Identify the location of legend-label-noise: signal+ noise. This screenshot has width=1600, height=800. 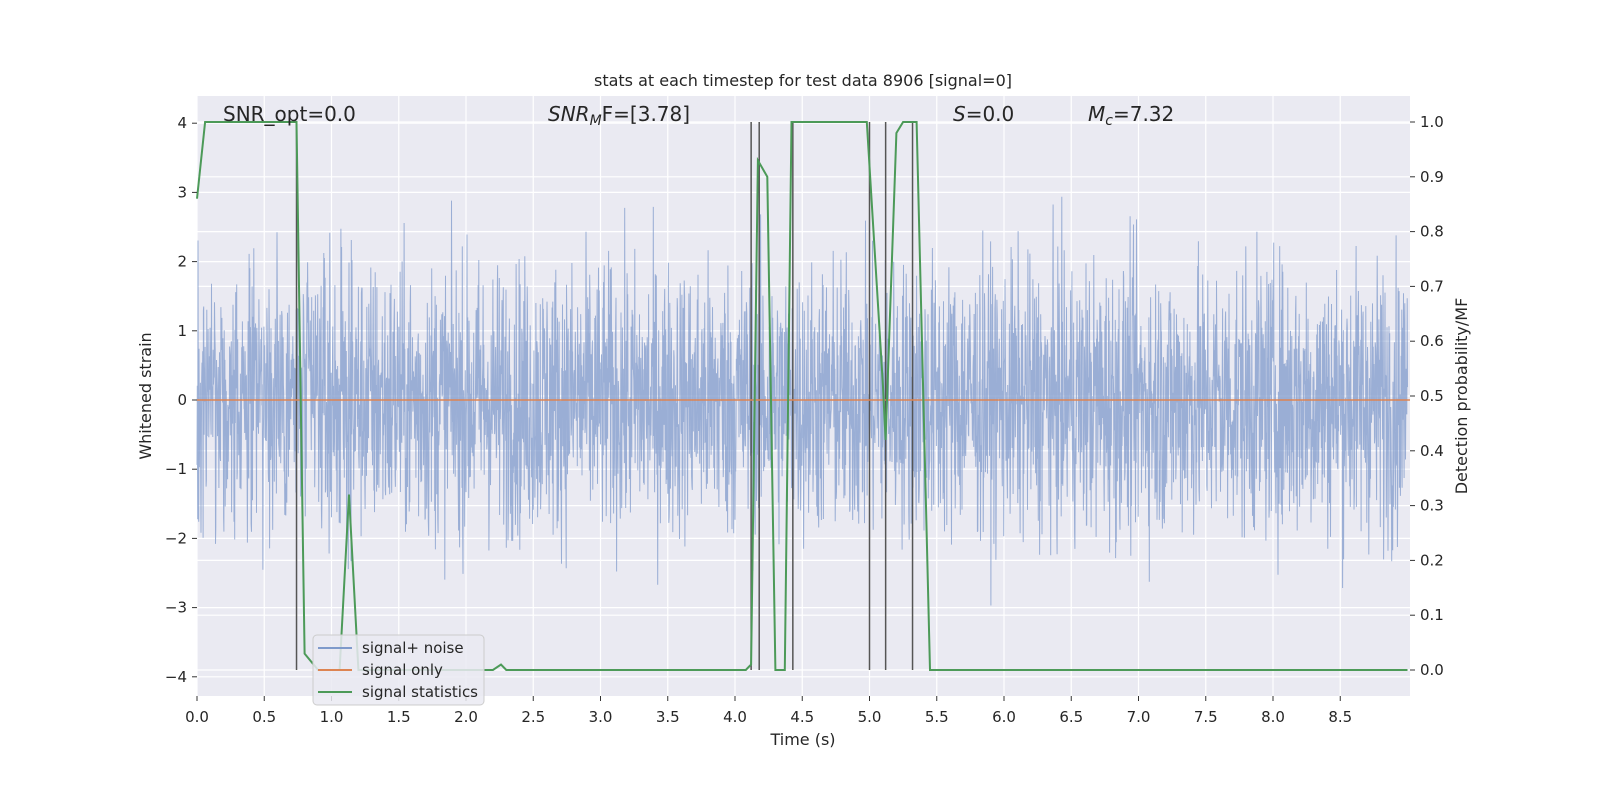
(413, 648).